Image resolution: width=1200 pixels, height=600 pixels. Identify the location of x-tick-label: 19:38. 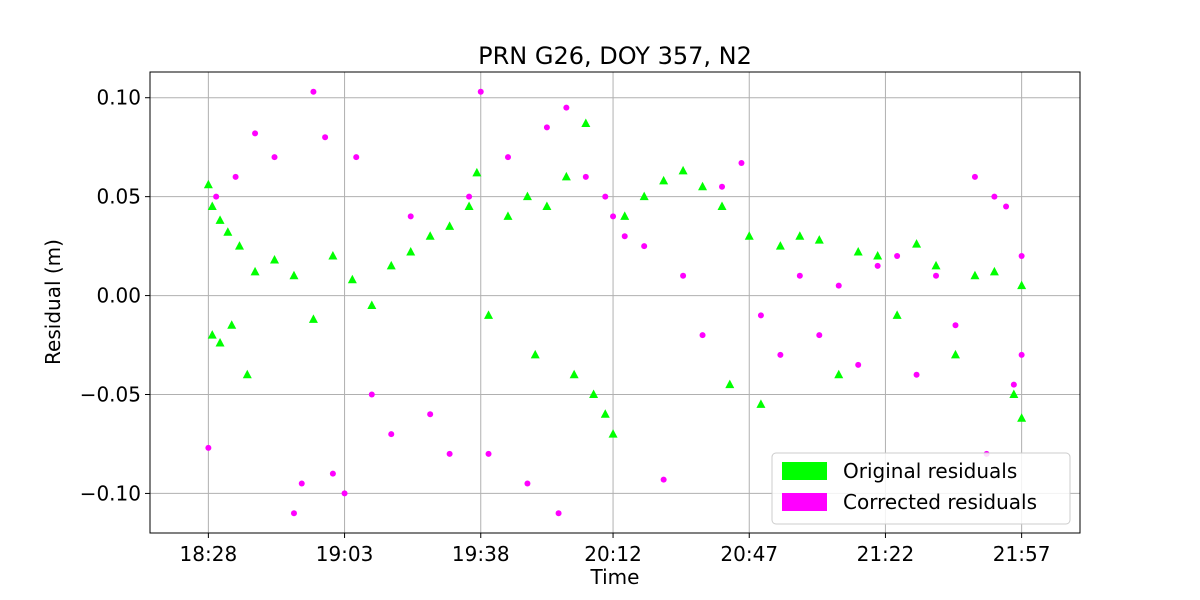
(481, 554).